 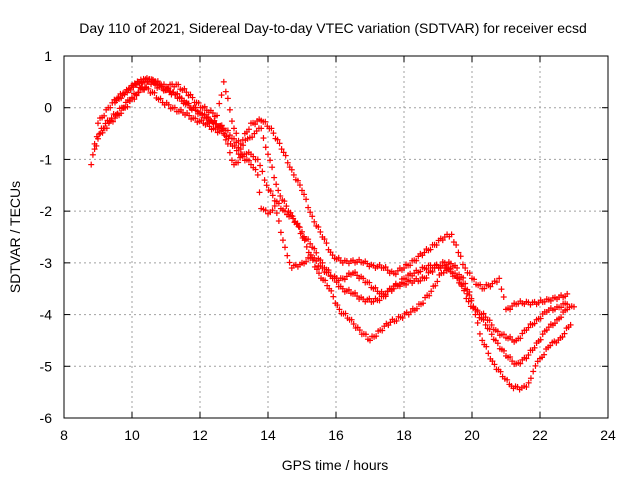 What do you see at coordinates (46, 159) in the screenshot?
I see `y-tick-label: -1` at bounding box center [46, 159].